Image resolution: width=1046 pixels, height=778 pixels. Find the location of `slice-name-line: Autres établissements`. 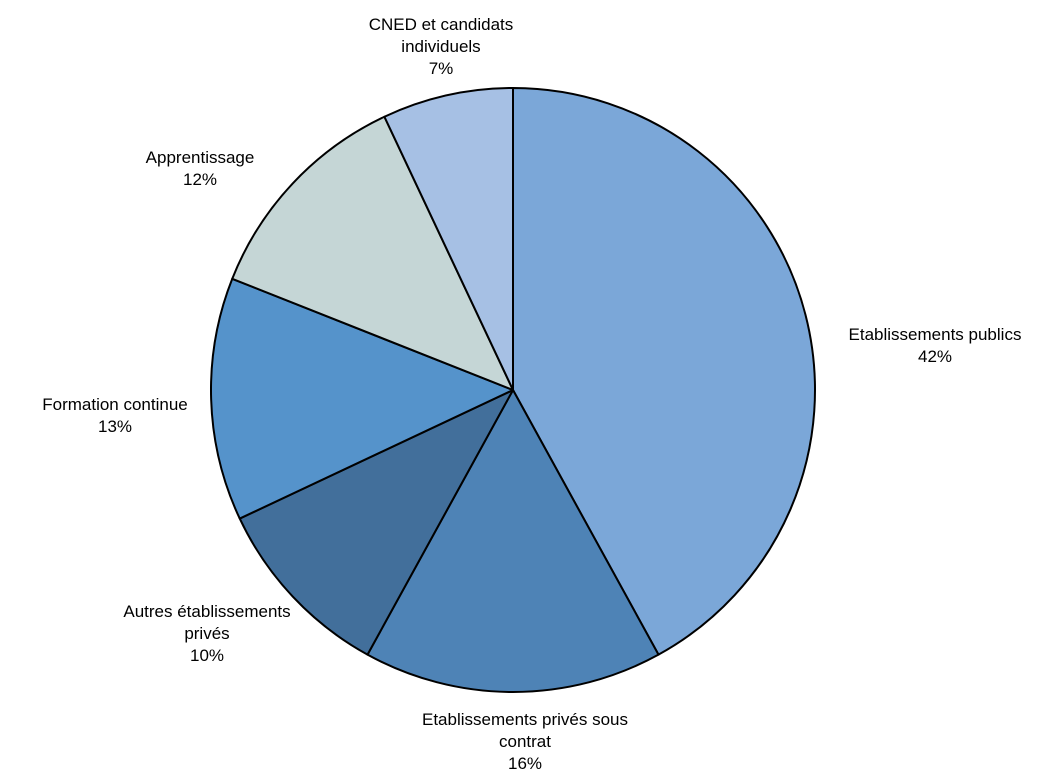

slice-name-line: Autres établissements is located at coordinates (206, 611).